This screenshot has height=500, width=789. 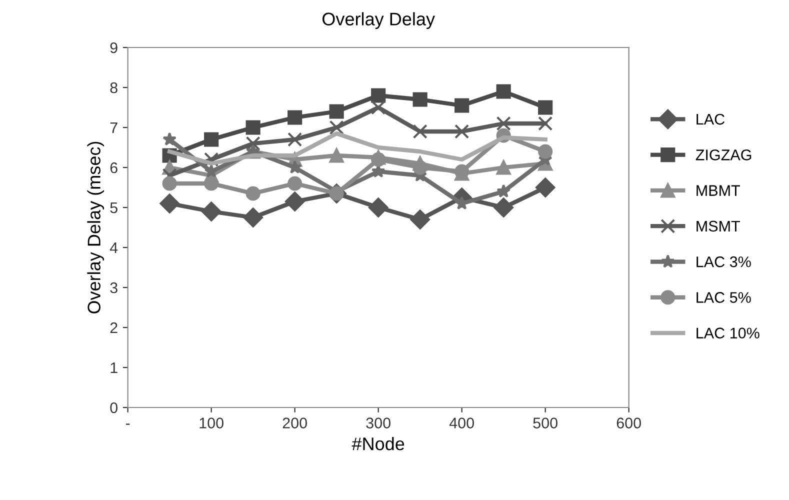 I want to click on x-axis-title: #Node, so click(x=378, y=443).